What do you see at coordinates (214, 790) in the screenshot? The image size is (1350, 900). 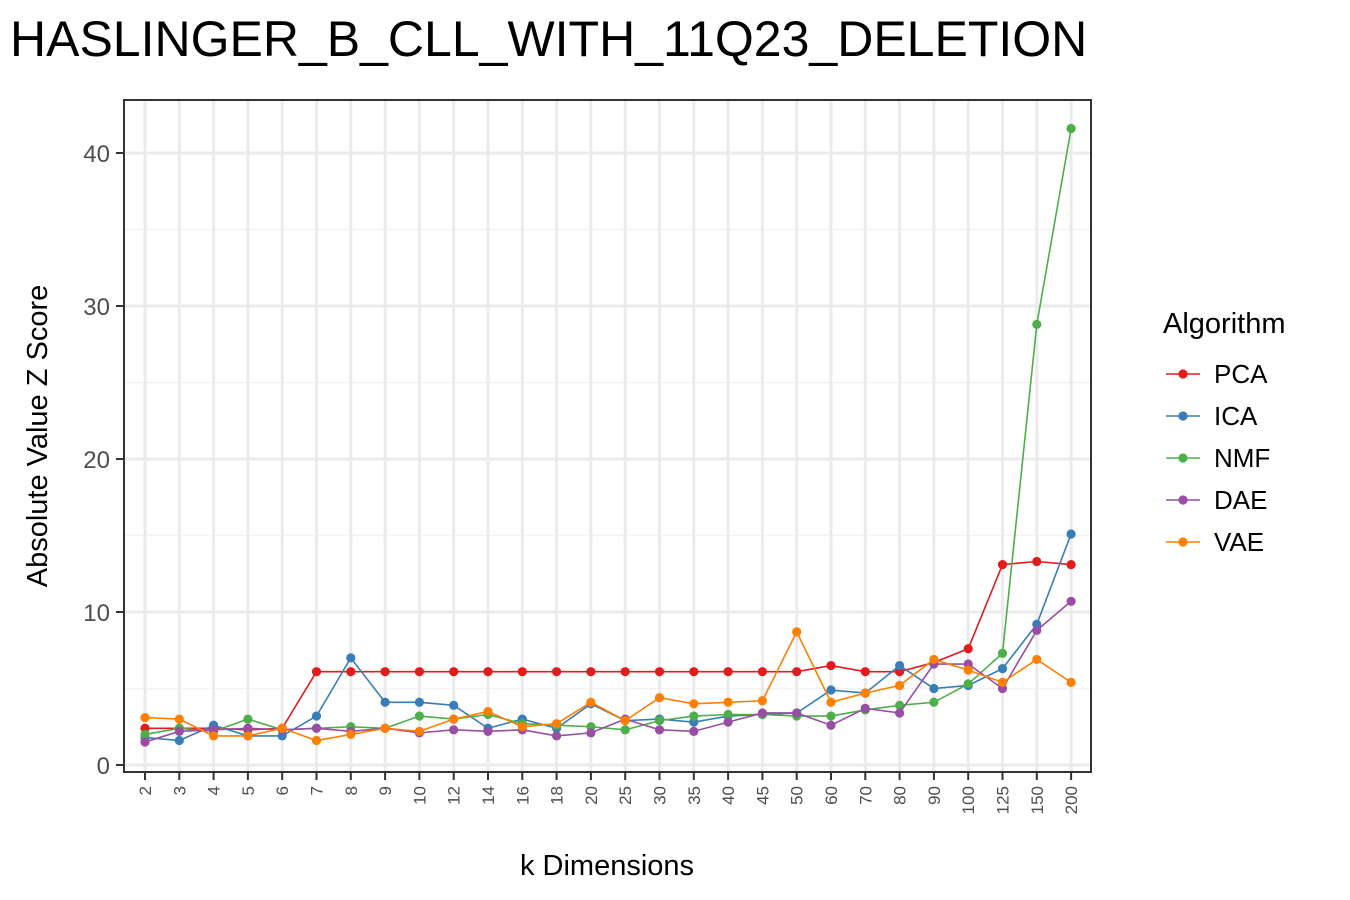 I see `x-tick-label: 4` at bounding box center [214, 790].